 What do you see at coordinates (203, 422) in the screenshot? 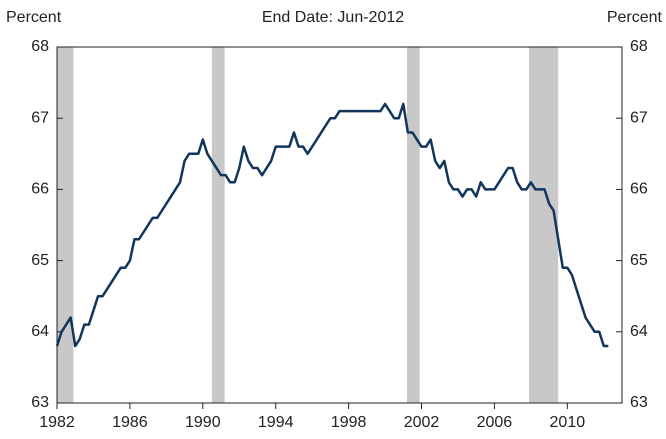
I see `x-tick-label: 1990` at bounding box center [203, 422].